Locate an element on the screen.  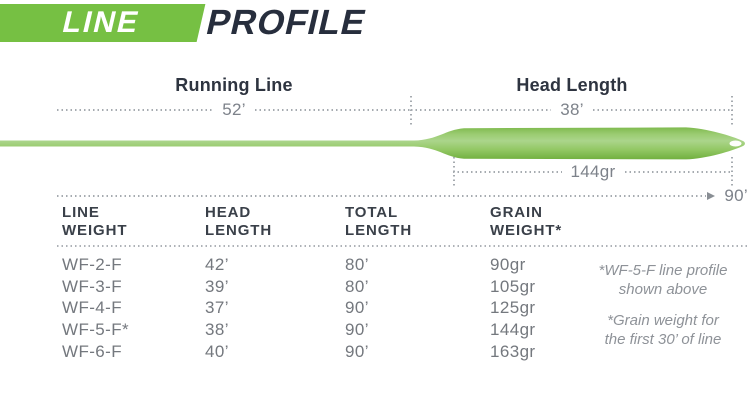
col-header-line-weight: LINE WEIGHT is located at coordinates (95, 221).